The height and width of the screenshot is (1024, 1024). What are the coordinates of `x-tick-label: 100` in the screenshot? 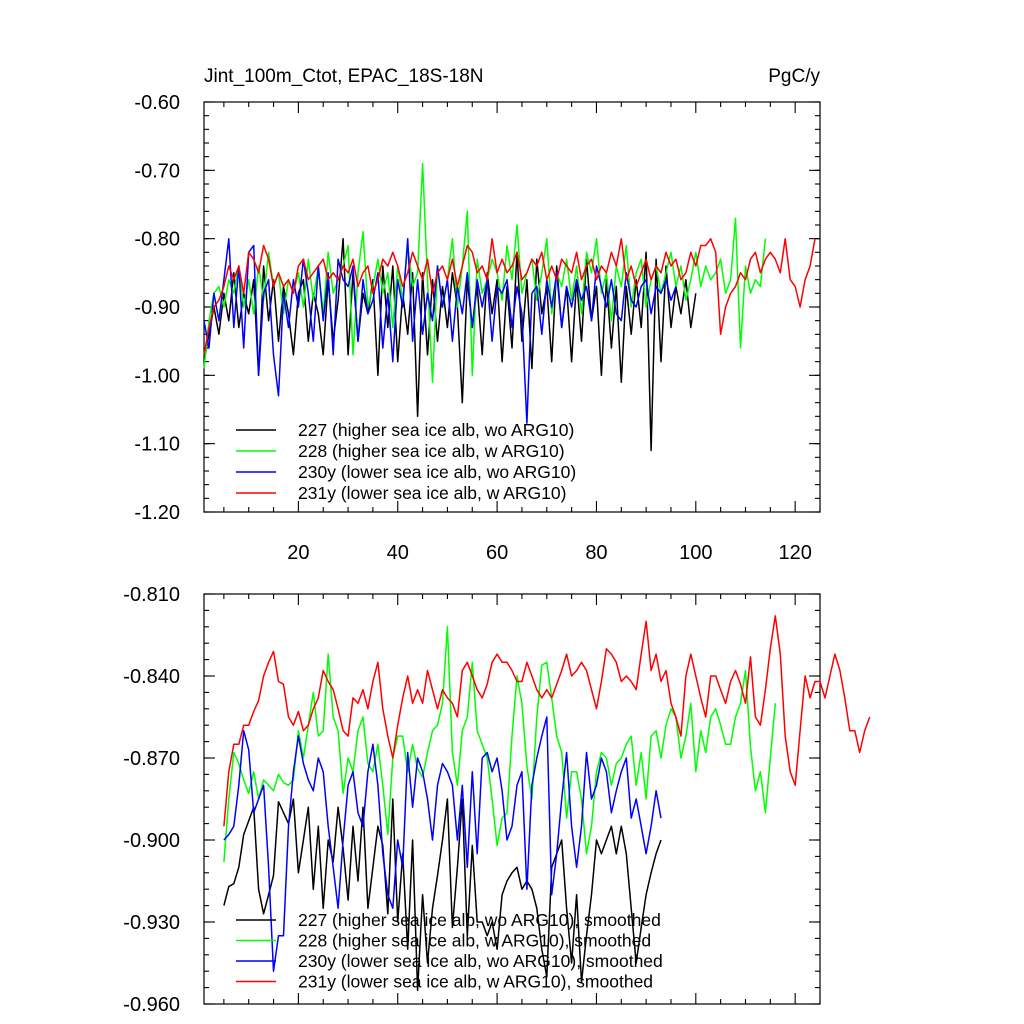 It's located at (695, 553).